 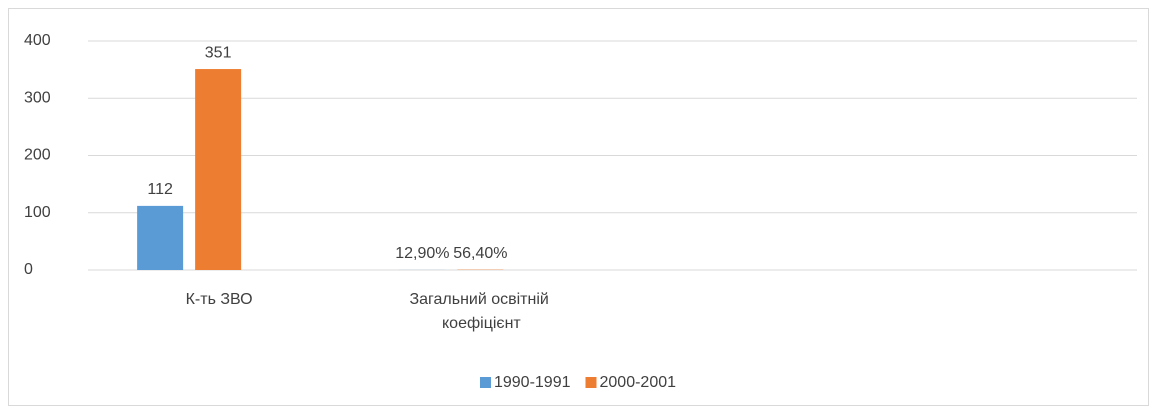 What do you see at coordinates (37, 97) in the screenshot?
I see `y-tick-label: 300` at bounding box center [37, 97].